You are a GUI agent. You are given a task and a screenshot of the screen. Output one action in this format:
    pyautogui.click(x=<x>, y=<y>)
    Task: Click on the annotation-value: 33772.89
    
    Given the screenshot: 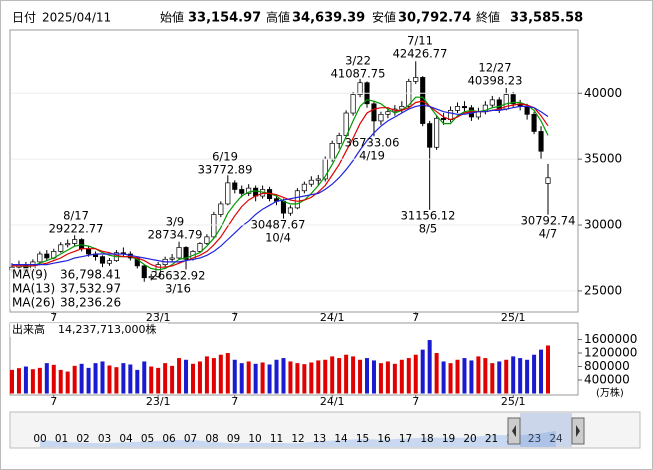 What is the action you would take?
    pyautogui.click(x=225, y=170)
    